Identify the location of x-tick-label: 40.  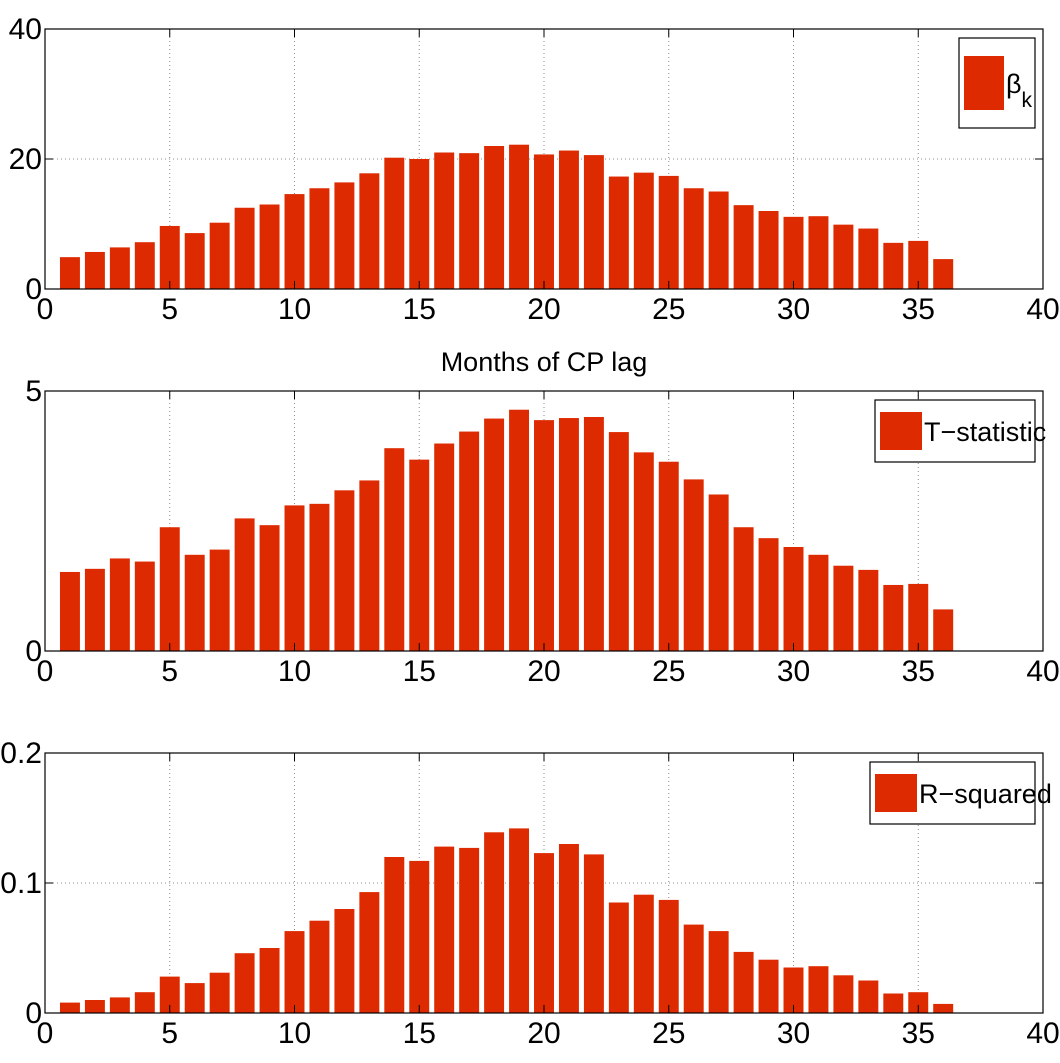
(1042, 671).